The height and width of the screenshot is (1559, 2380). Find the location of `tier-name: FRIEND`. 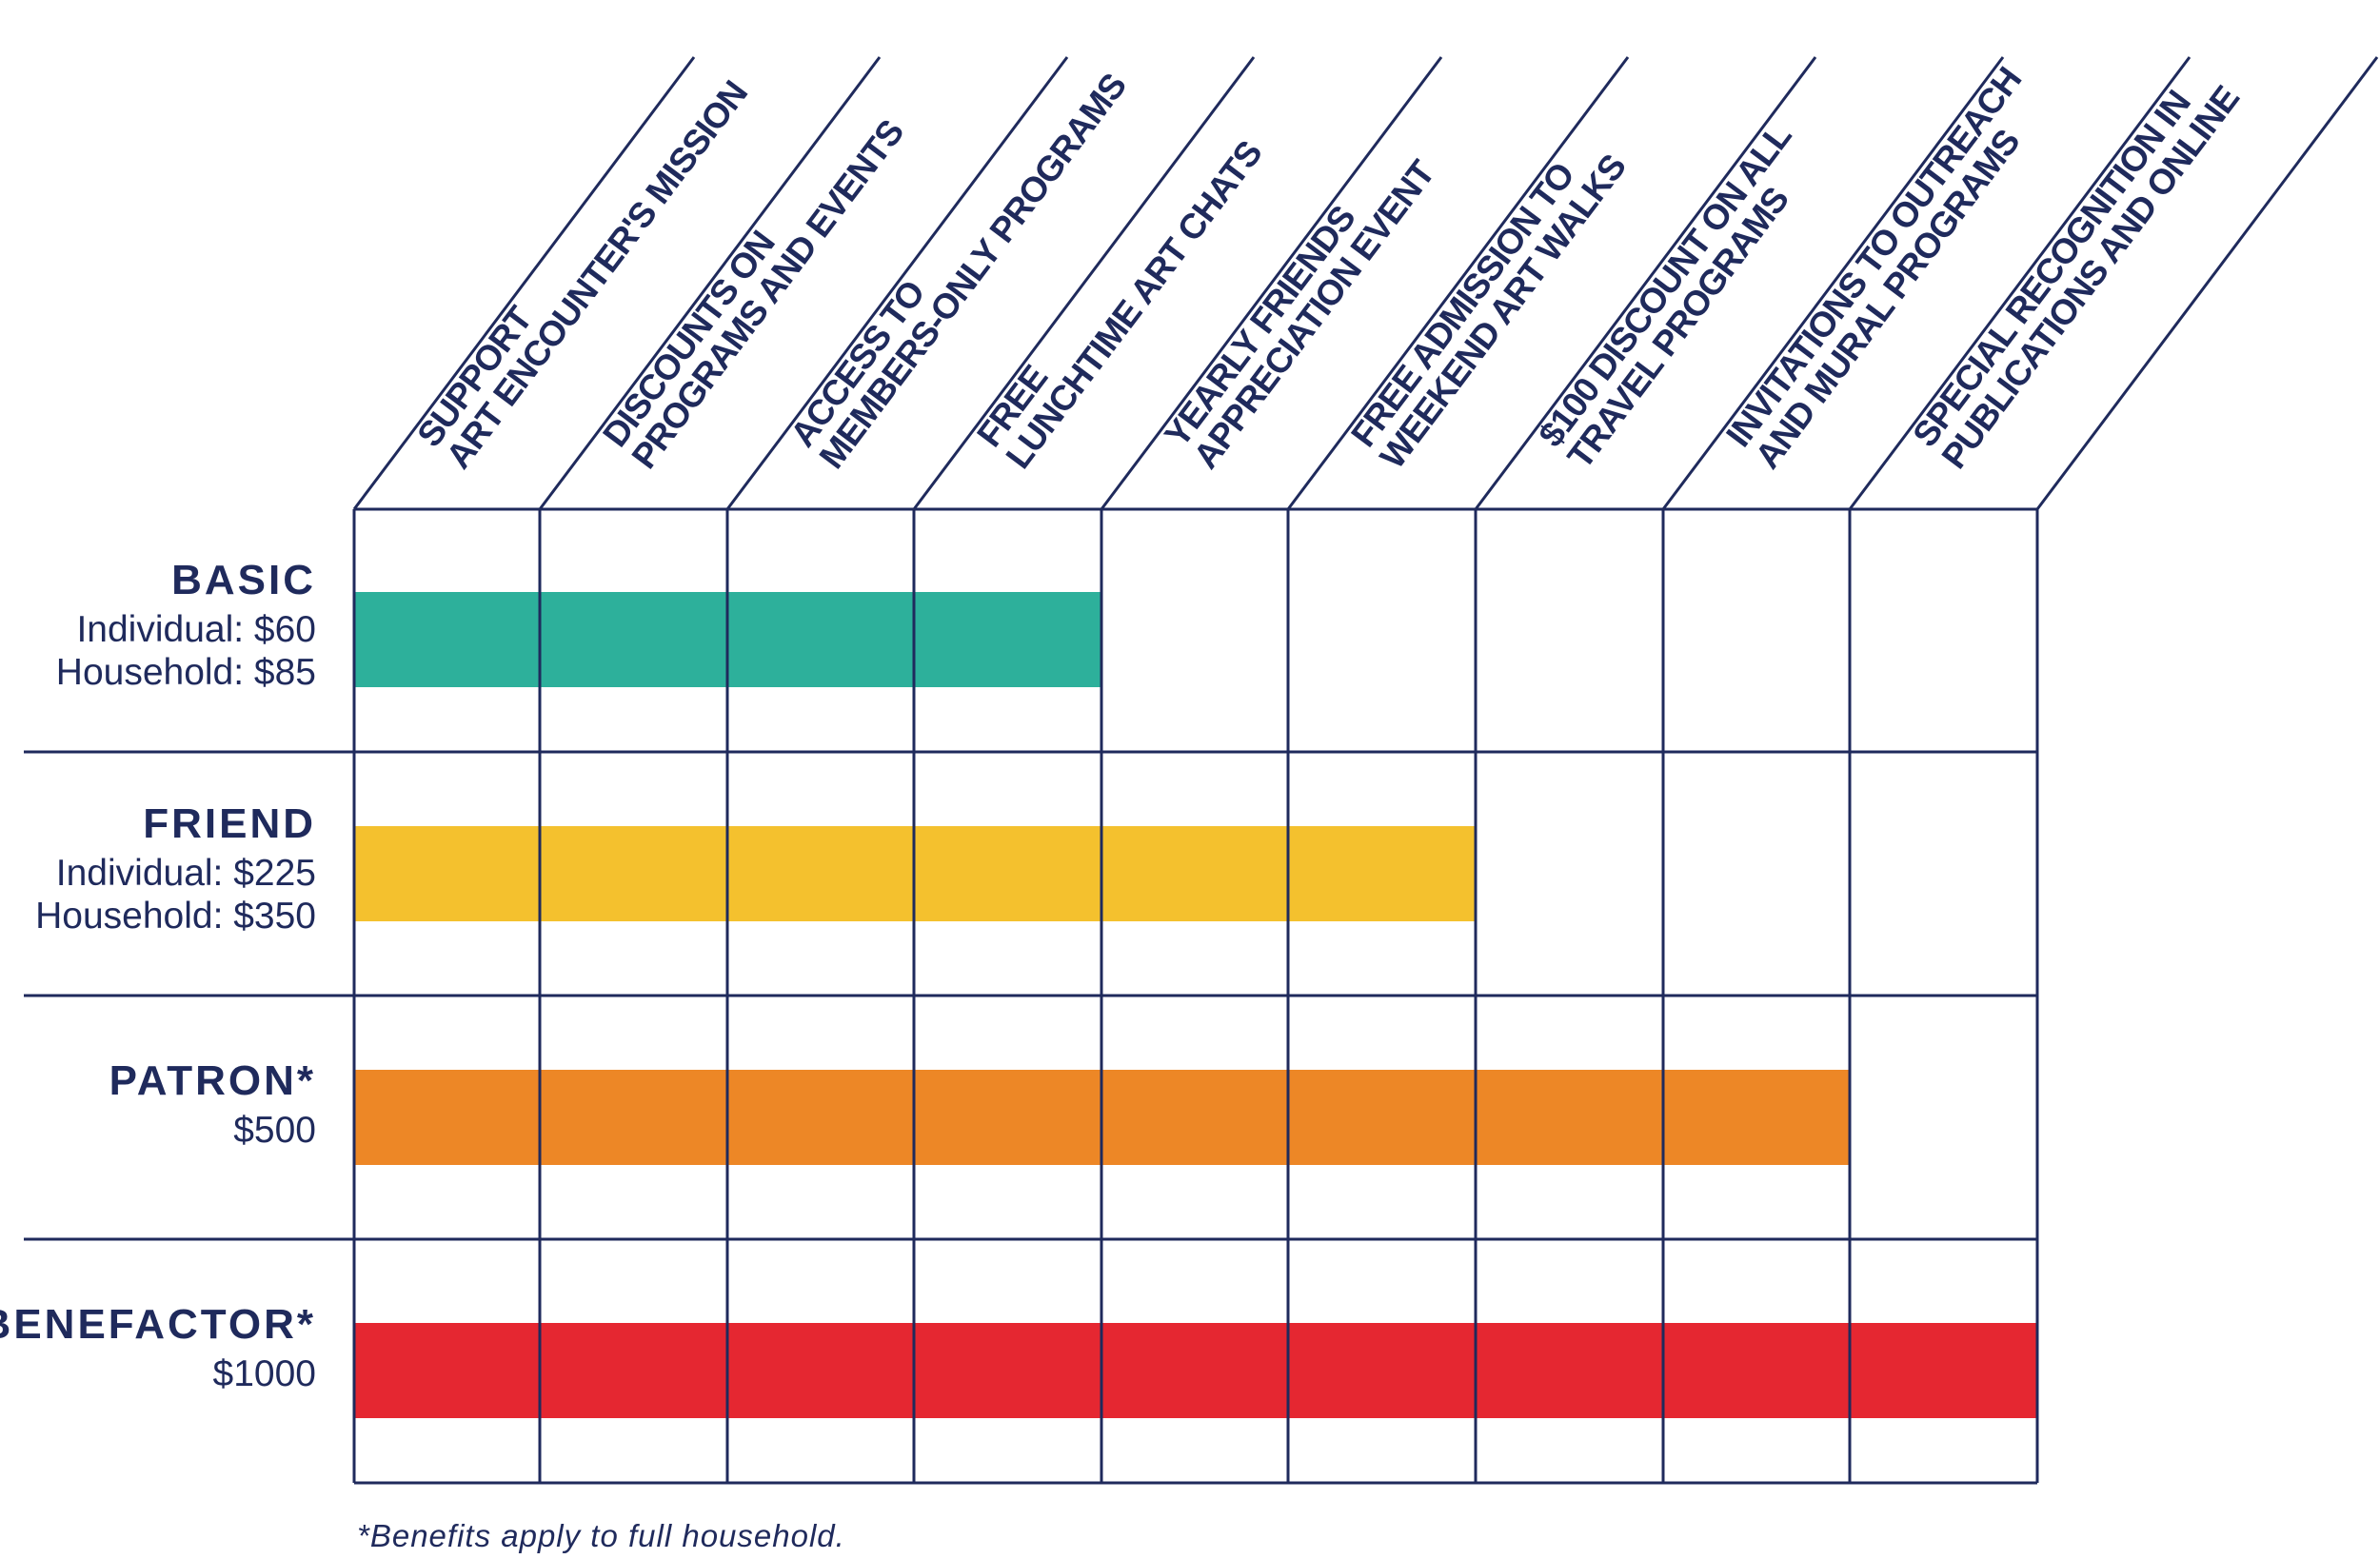

tier-name: FRIEND is located at coordinates (229, 823).